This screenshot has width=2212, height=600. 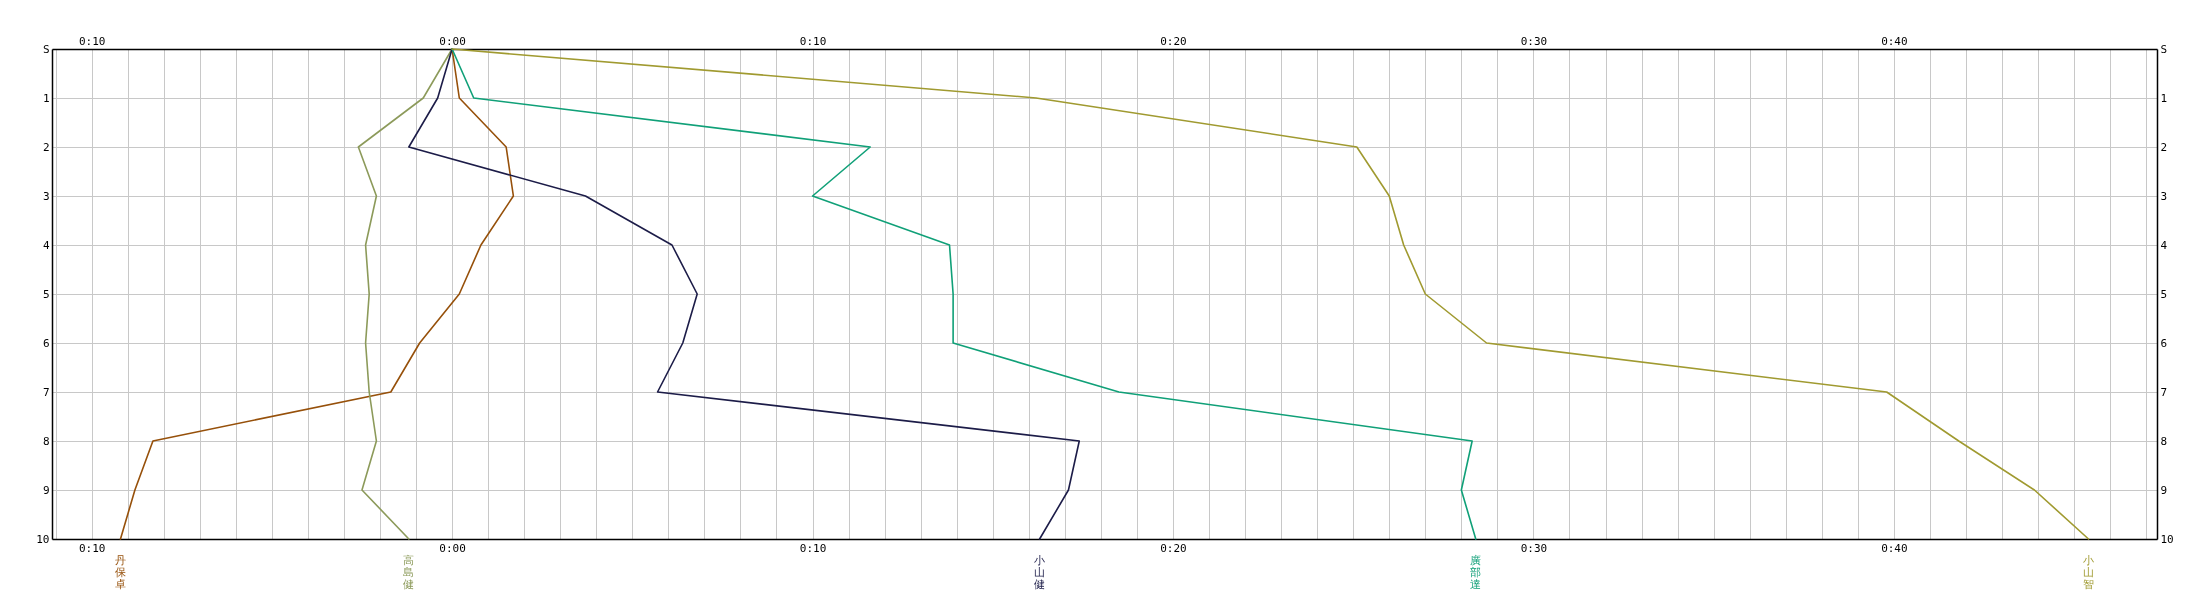 I want to click on series-label: 高島健, so click(x=409, y=572).